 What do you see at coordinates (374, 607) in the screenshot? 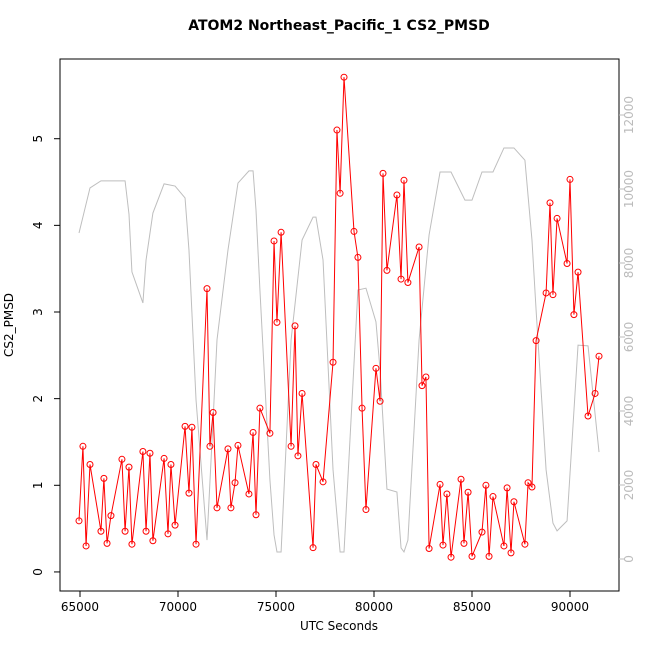
I see `x-tick-label: 80000` at bounding box center [374, 607].